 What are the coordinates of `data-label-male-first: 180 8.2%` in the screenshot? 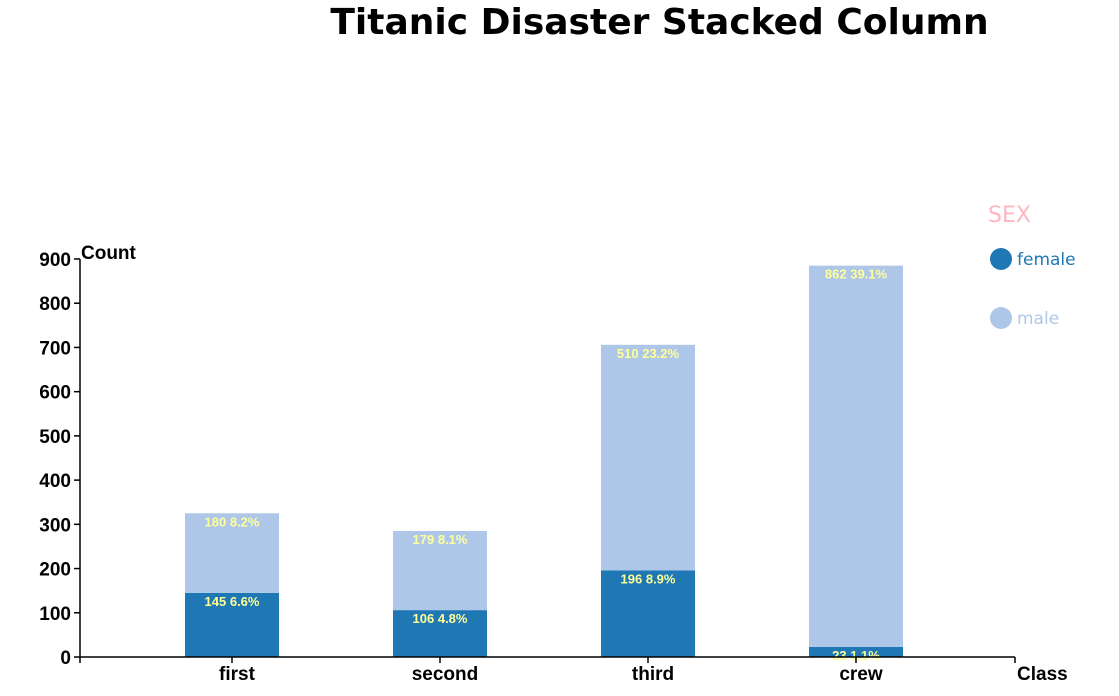 It's located at (232, 521).